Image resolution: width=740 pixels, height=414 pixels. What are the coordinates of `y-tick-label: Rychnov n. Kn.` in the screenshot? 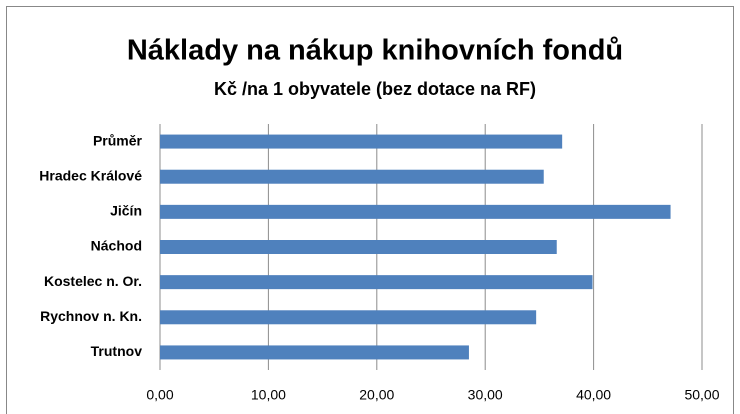 It's located at (91, 316).